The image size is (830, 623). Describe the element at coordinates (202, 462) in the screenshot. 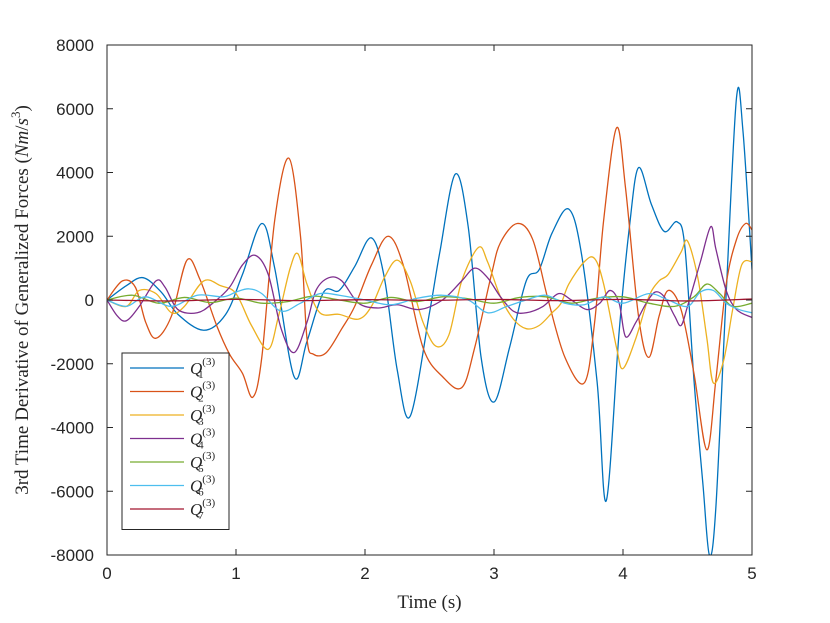

I see `legend-label: Q(3) 5` at that location.